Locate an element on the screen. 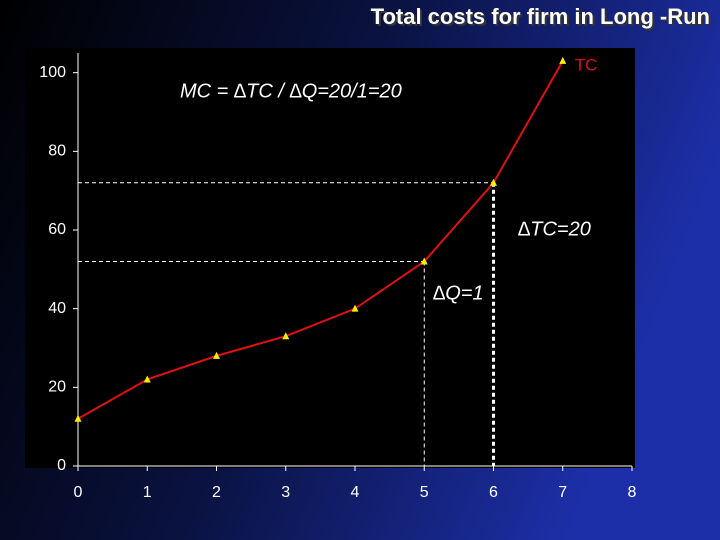  x-tick-label: 6 is located at coordinates (493, 492).